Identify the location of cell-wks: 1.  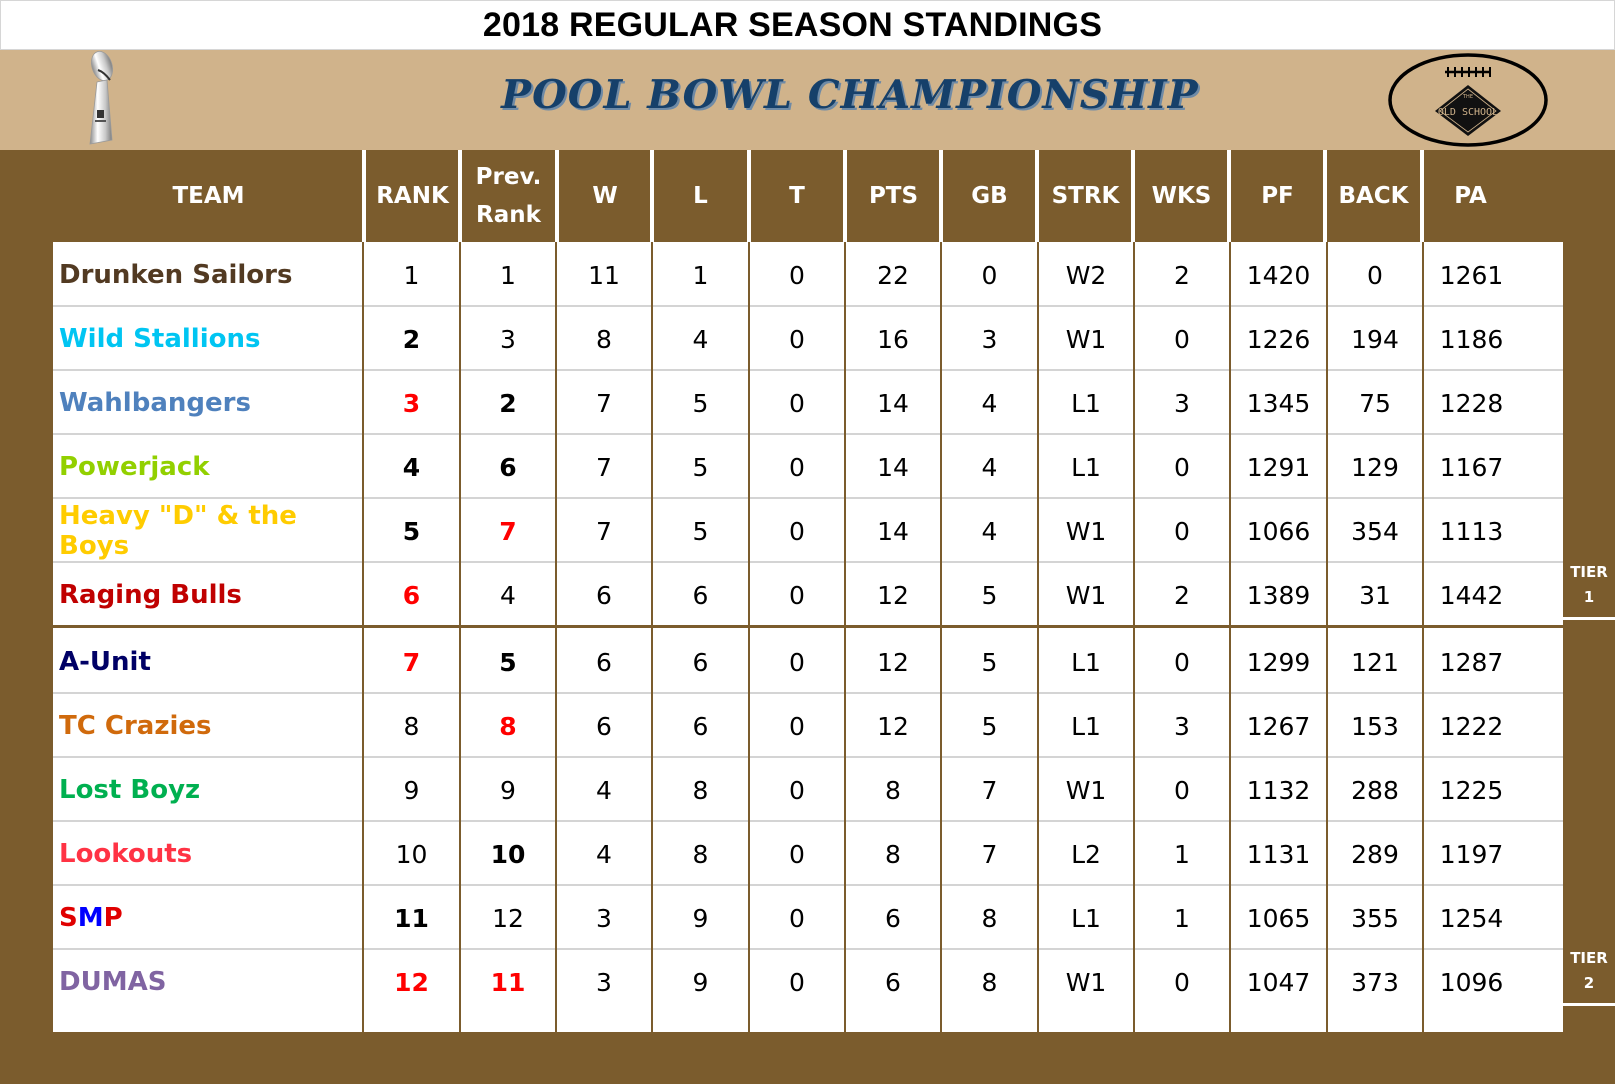
(1182, 854).